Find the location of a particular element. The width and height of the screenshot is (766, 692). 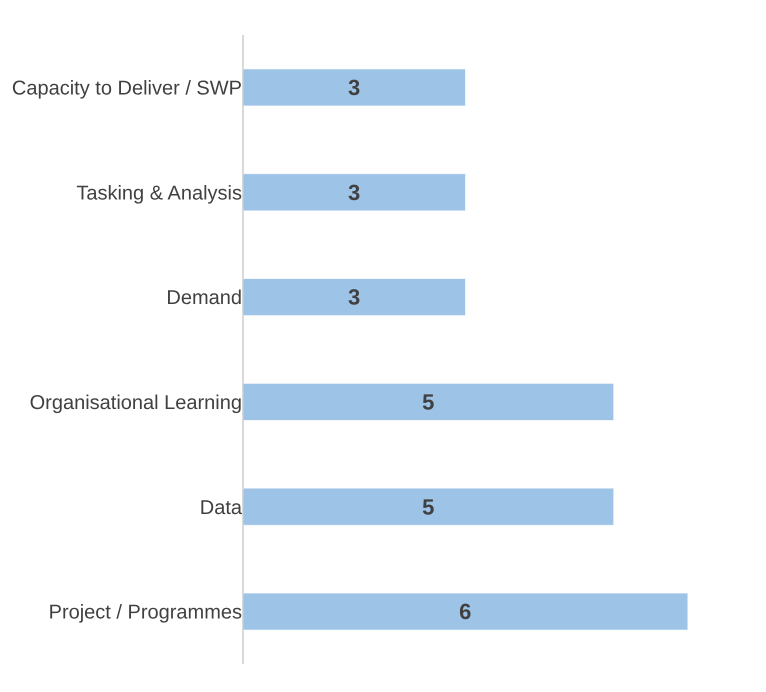

y-tick-label: Capacity to Deliver / SWP is located at coordinates (127, 88).